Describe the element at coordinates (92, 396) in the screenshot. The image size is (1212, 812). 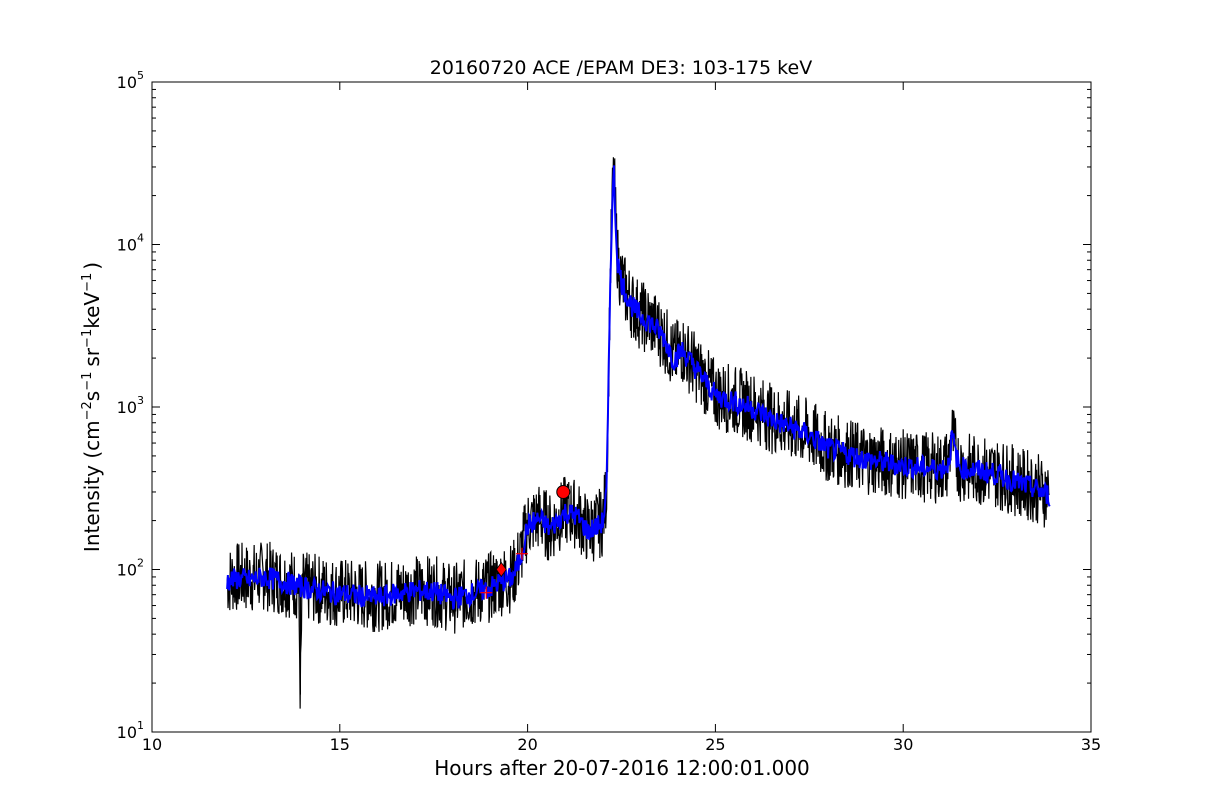
I see `y-label-s: s` at that location.